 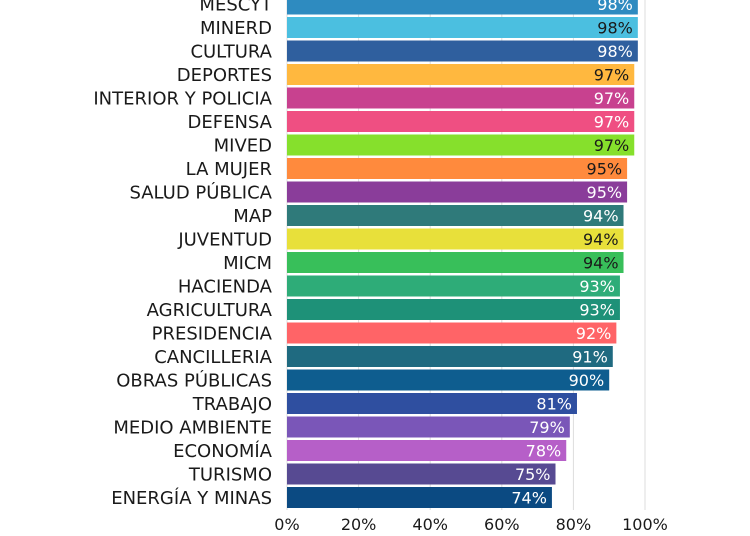 What do you see at coordinates (243, 146) in the screenshot?
I see `category-label: MIVED` at bounding box center [243, 146].